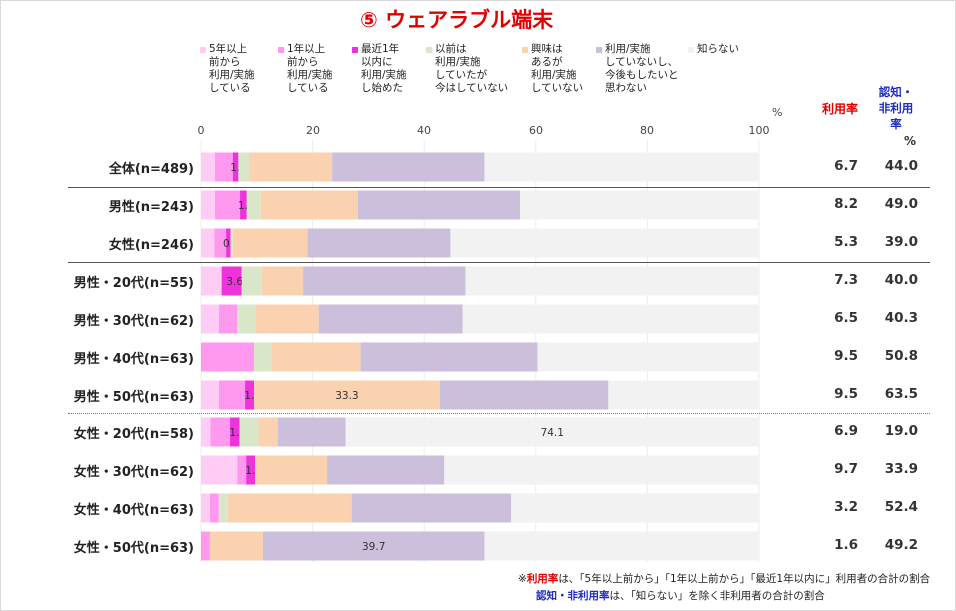  What do you see at coordinates (536, 130) in the screenshot?
I see `x-tick-60: 60` at bounding box center [536, 130].